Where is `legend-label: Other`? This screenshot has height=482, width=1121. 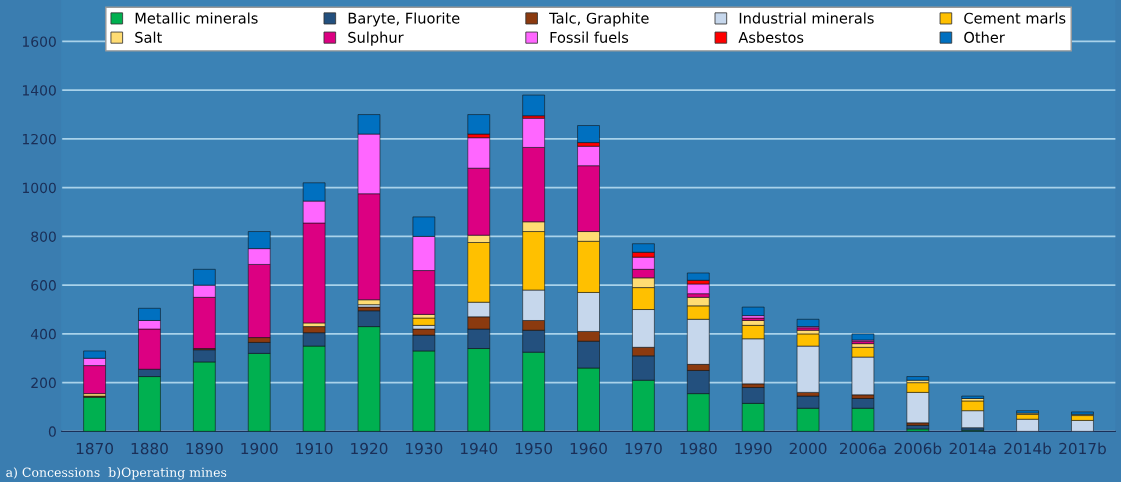 legend-label: Other is located at coordinates (984, 37).